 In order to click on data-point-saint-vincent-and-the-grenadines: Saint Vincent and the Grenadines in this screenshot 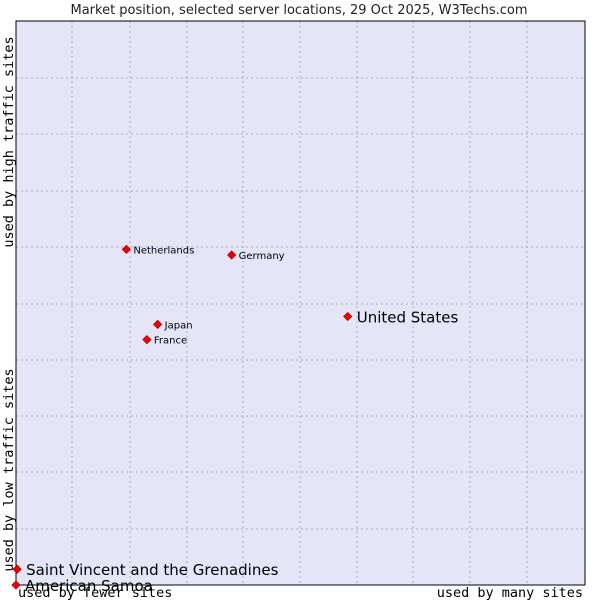, I will do `click(145, 570)`.